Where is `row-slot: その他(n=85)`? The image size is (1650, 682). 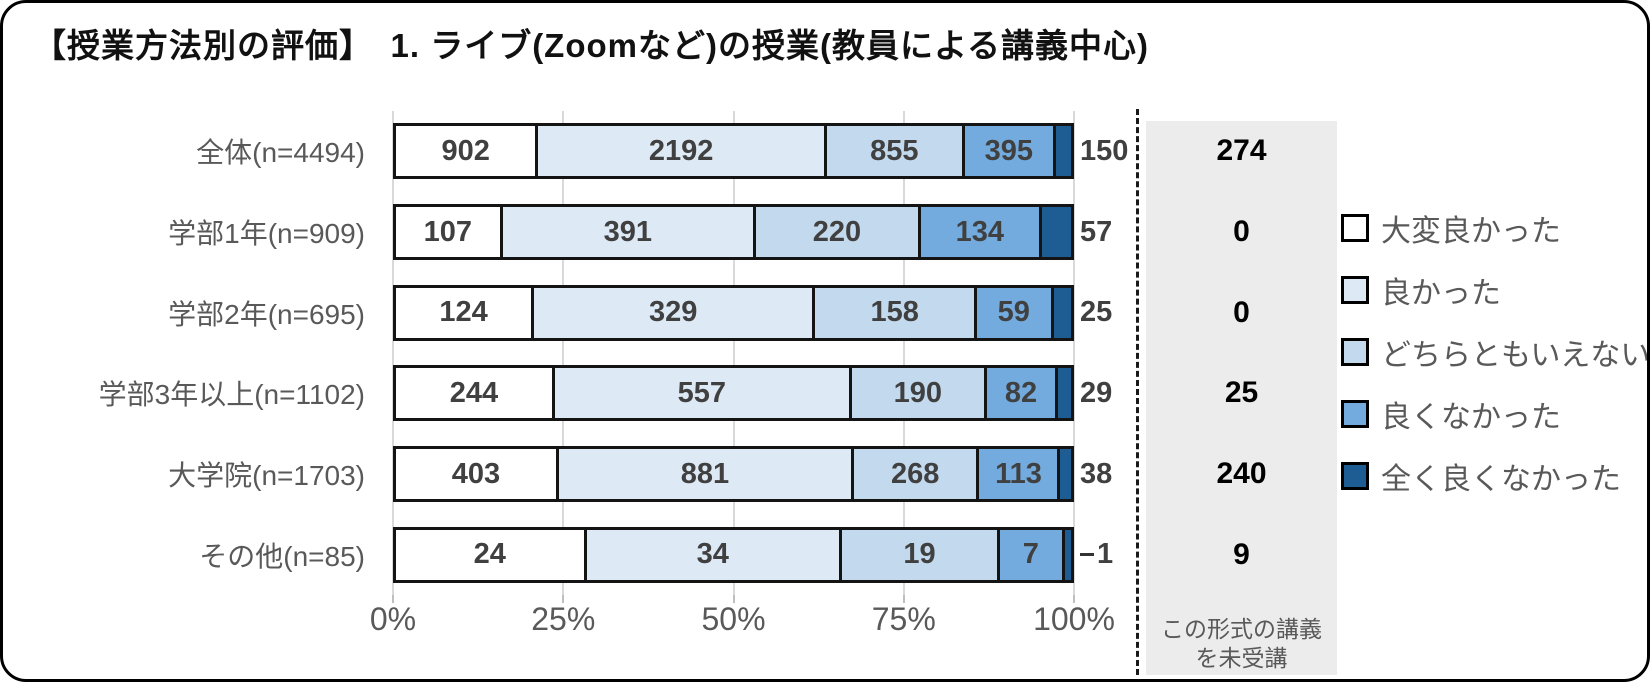
row-slot: その他(n=85) is located at coordinates (191, 554).